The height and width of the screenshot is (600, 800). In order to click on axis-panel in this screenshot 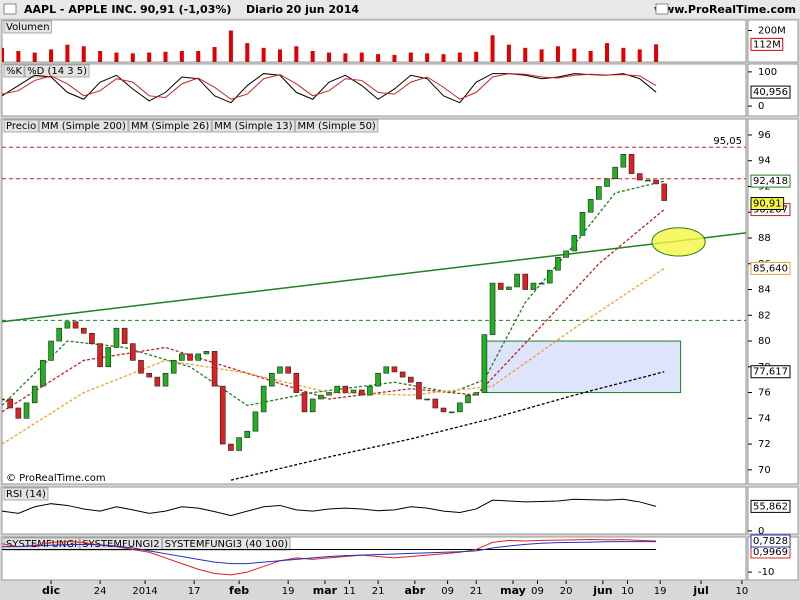, I will do `click(773, 301)`.